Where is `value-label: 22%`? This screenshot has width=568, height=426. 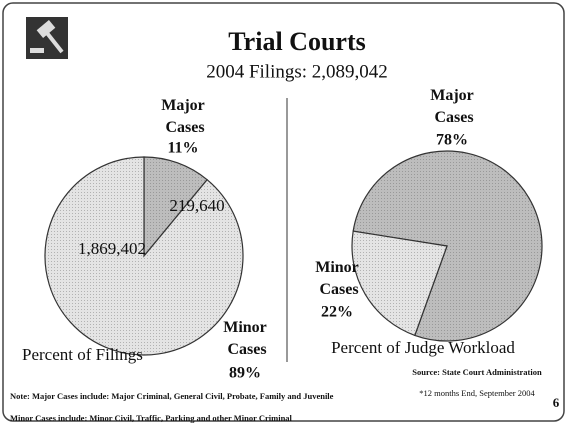 value-label: 22% is located at coordinates (337, 312).